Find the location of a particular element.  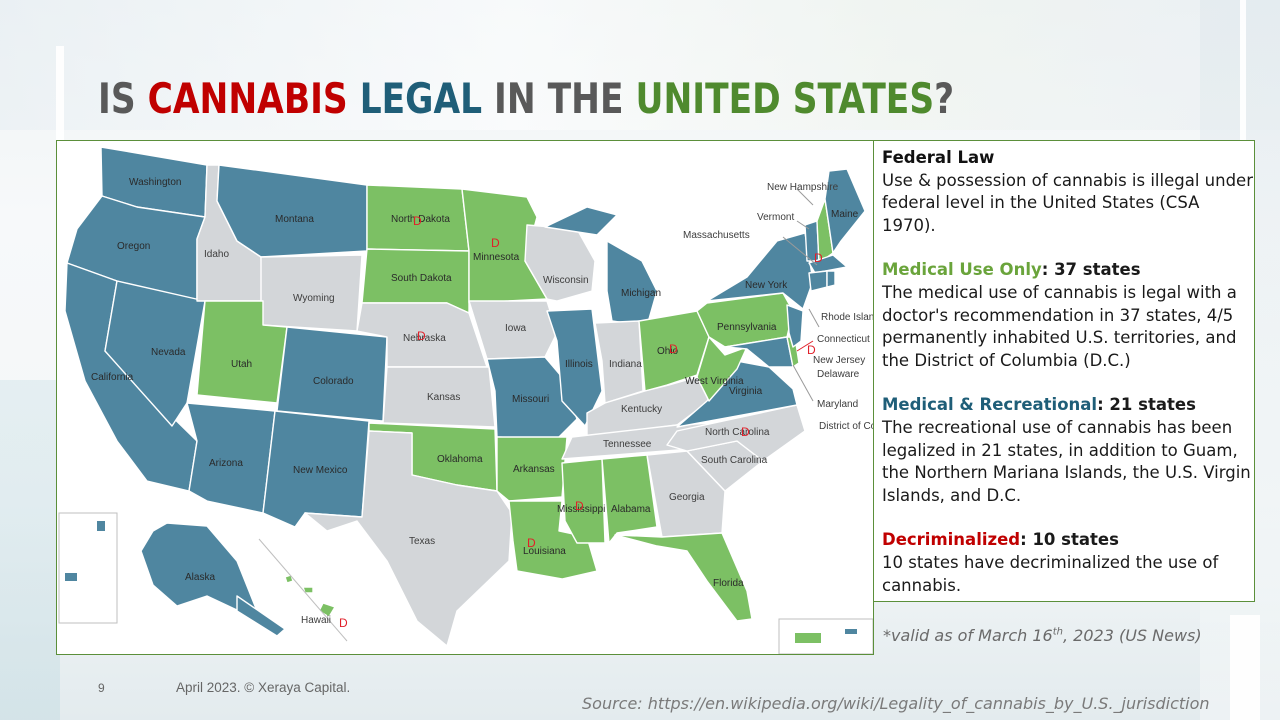

territory-inset is located at coordinates (88, 568).